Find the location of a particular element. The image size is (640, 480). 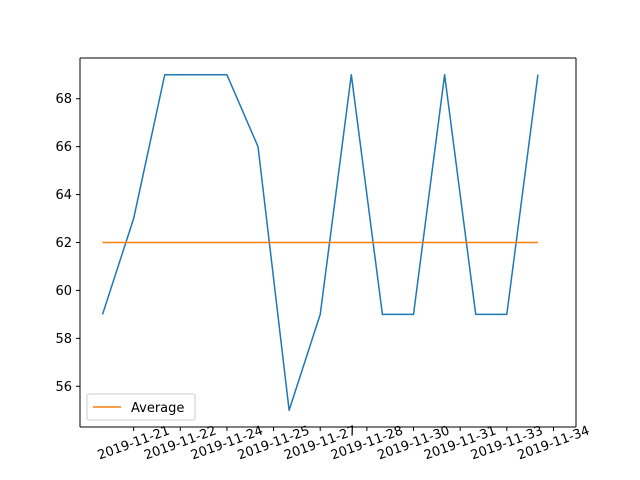

y-tick-label: 66 is located at coordinates (63, 147).